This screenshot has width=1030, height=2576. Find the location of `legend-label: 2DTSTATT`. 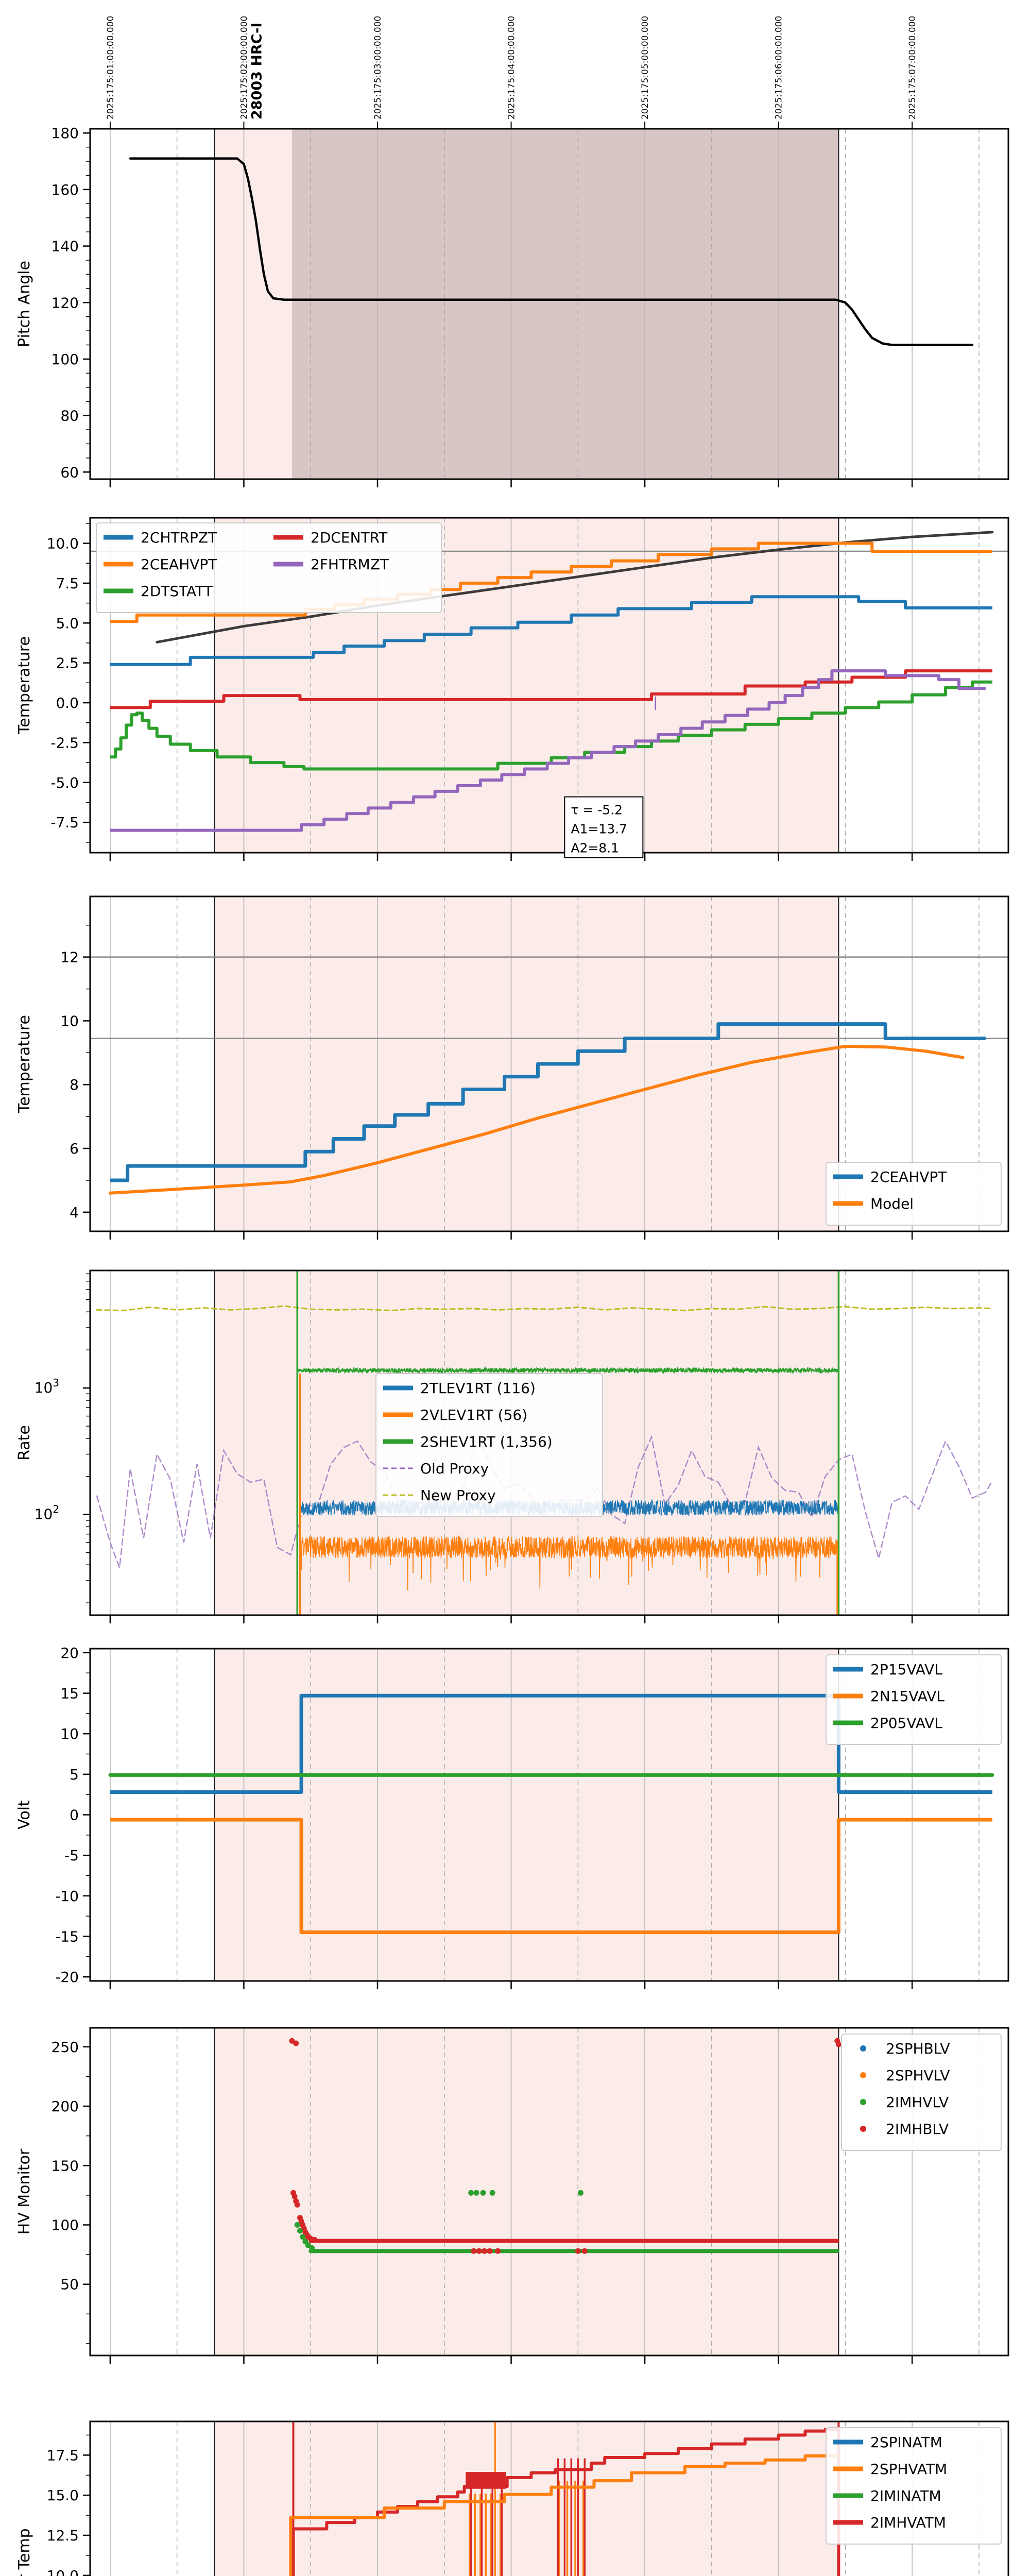

legend-label: 2DTSTATT is located at coordinates (177, 591).